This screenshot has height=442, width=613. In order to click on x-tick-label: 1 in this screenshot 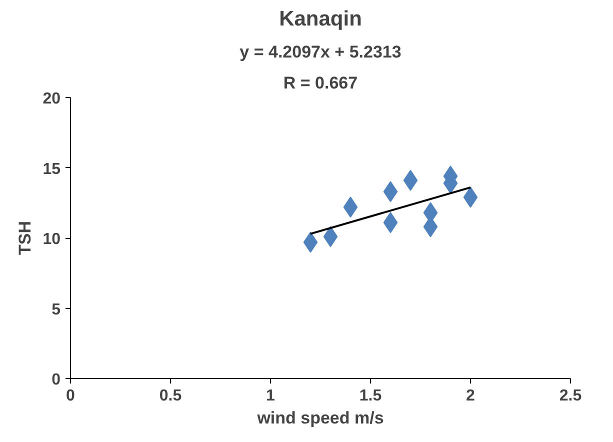, I will do `click(271, 396)`.